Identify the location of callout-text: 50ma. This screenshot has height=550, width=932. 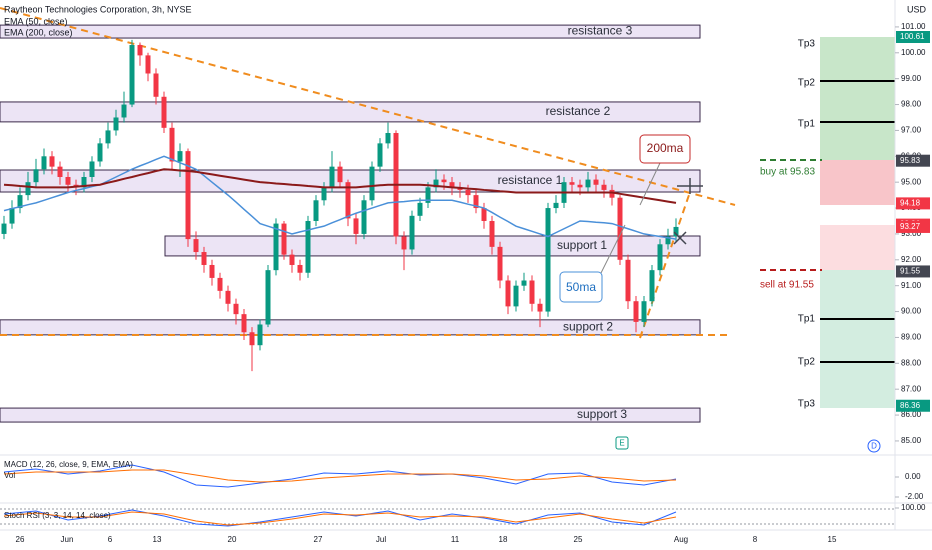
(581, 287).